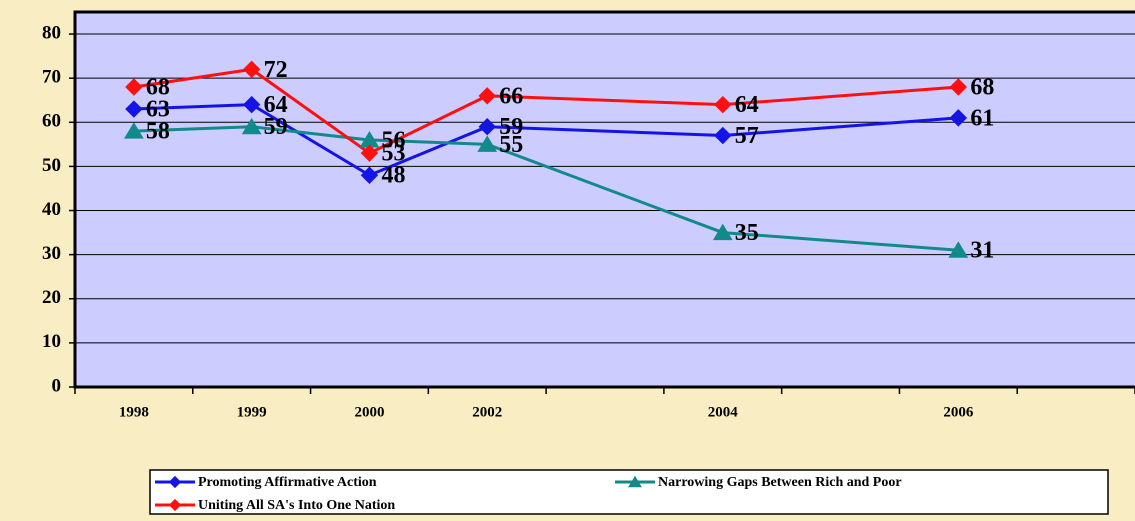 Image resolution: width=1135 pixels, height=521 pixels. I want to click on data-label: 56, so click(393, 140).